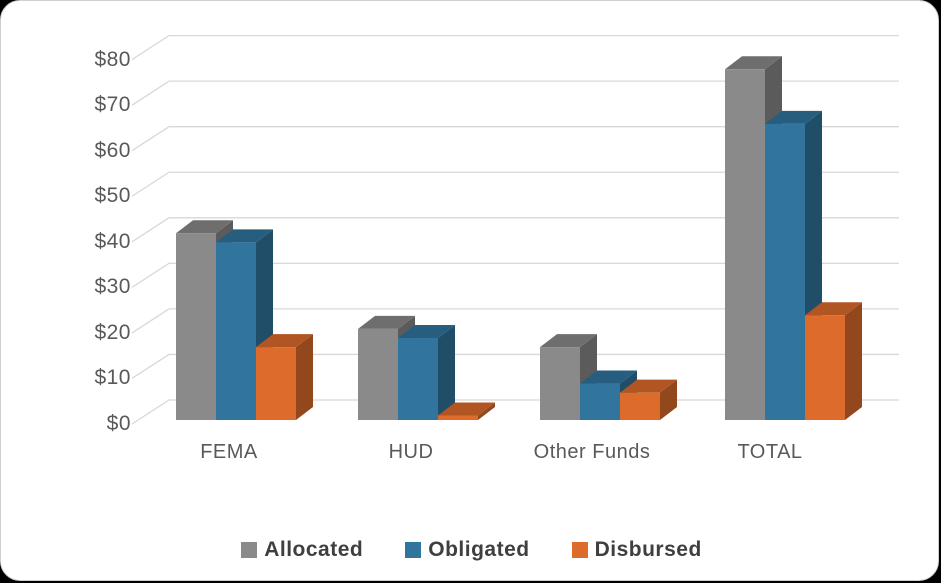 This screenshot has height=583, width=941. I want to click on allocated-swatch-icon, so click(249, 550).